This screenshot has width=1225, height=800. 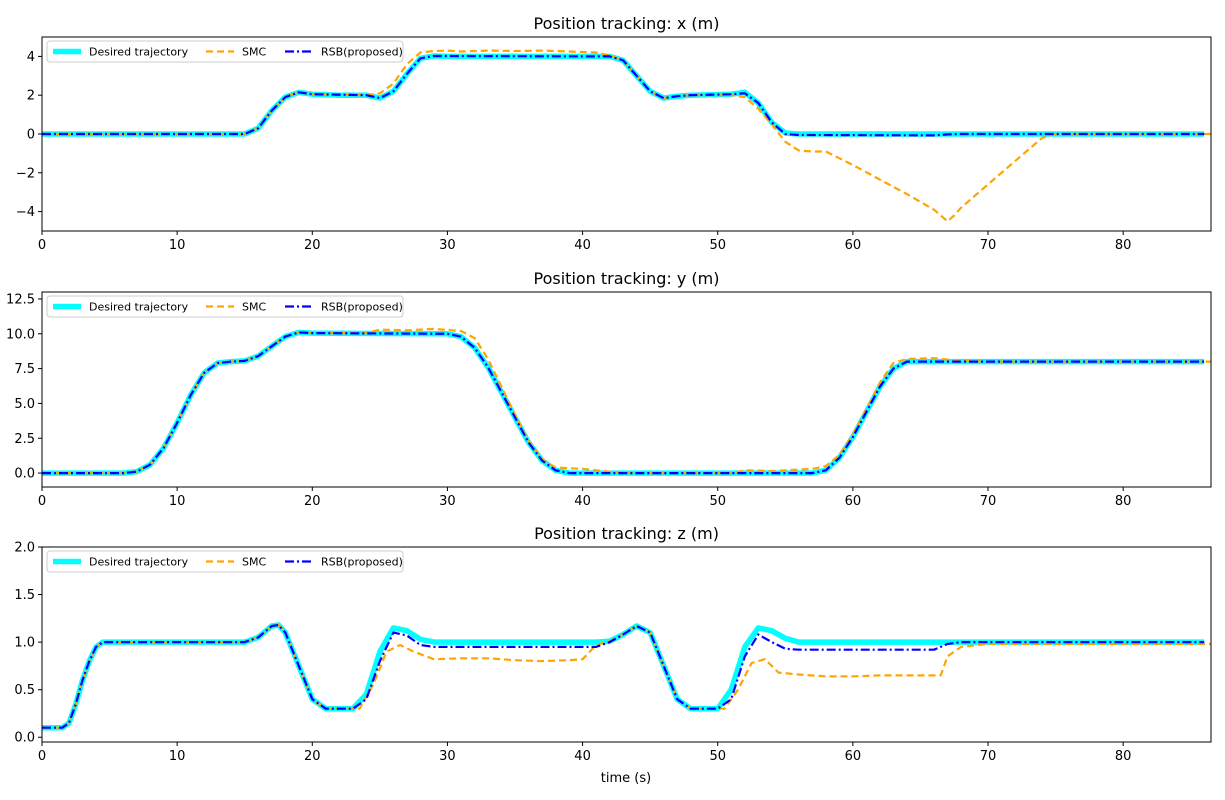 I want to click on y-tick-label: 5.0, so click(x=24, y=404).